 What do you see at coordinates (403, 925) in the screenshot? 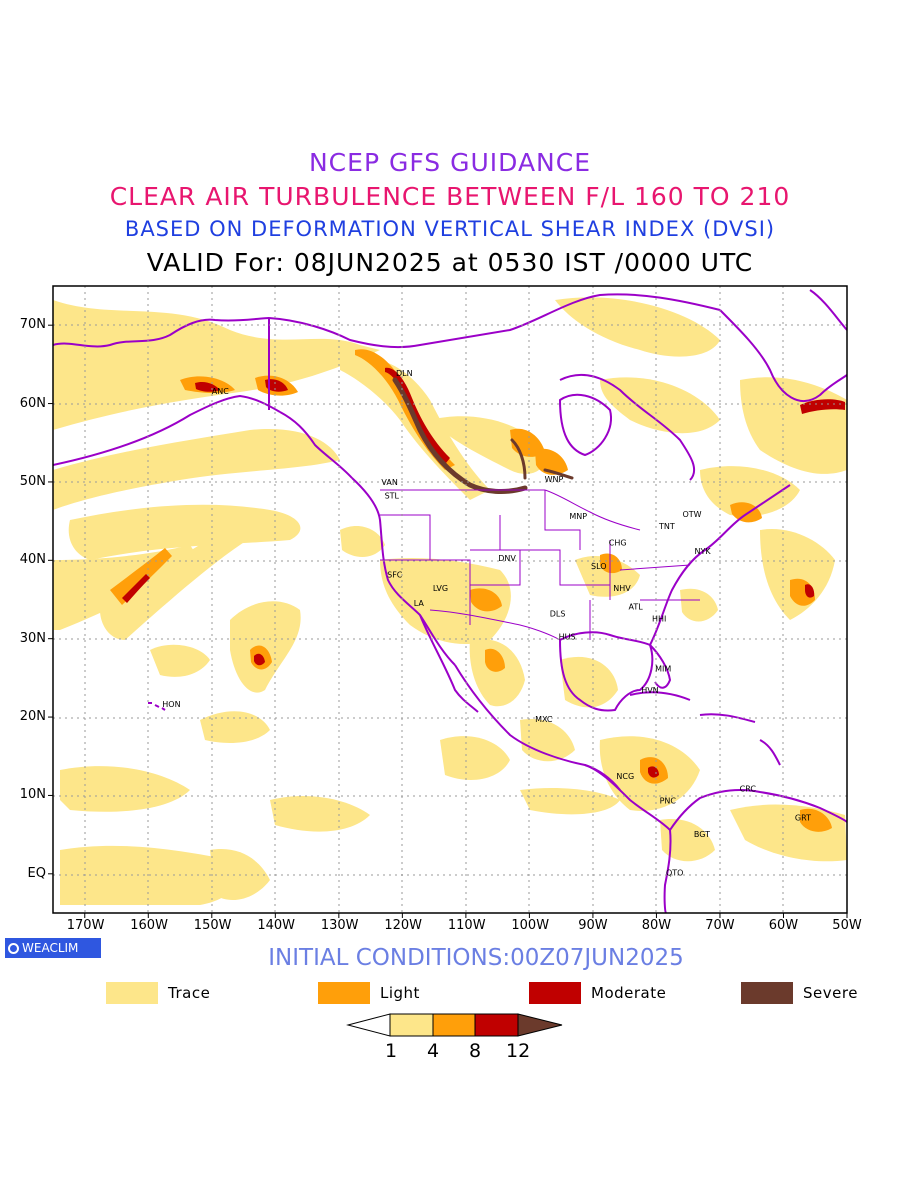
I see `lon-label: 120W` at bounding box center [403, 925].